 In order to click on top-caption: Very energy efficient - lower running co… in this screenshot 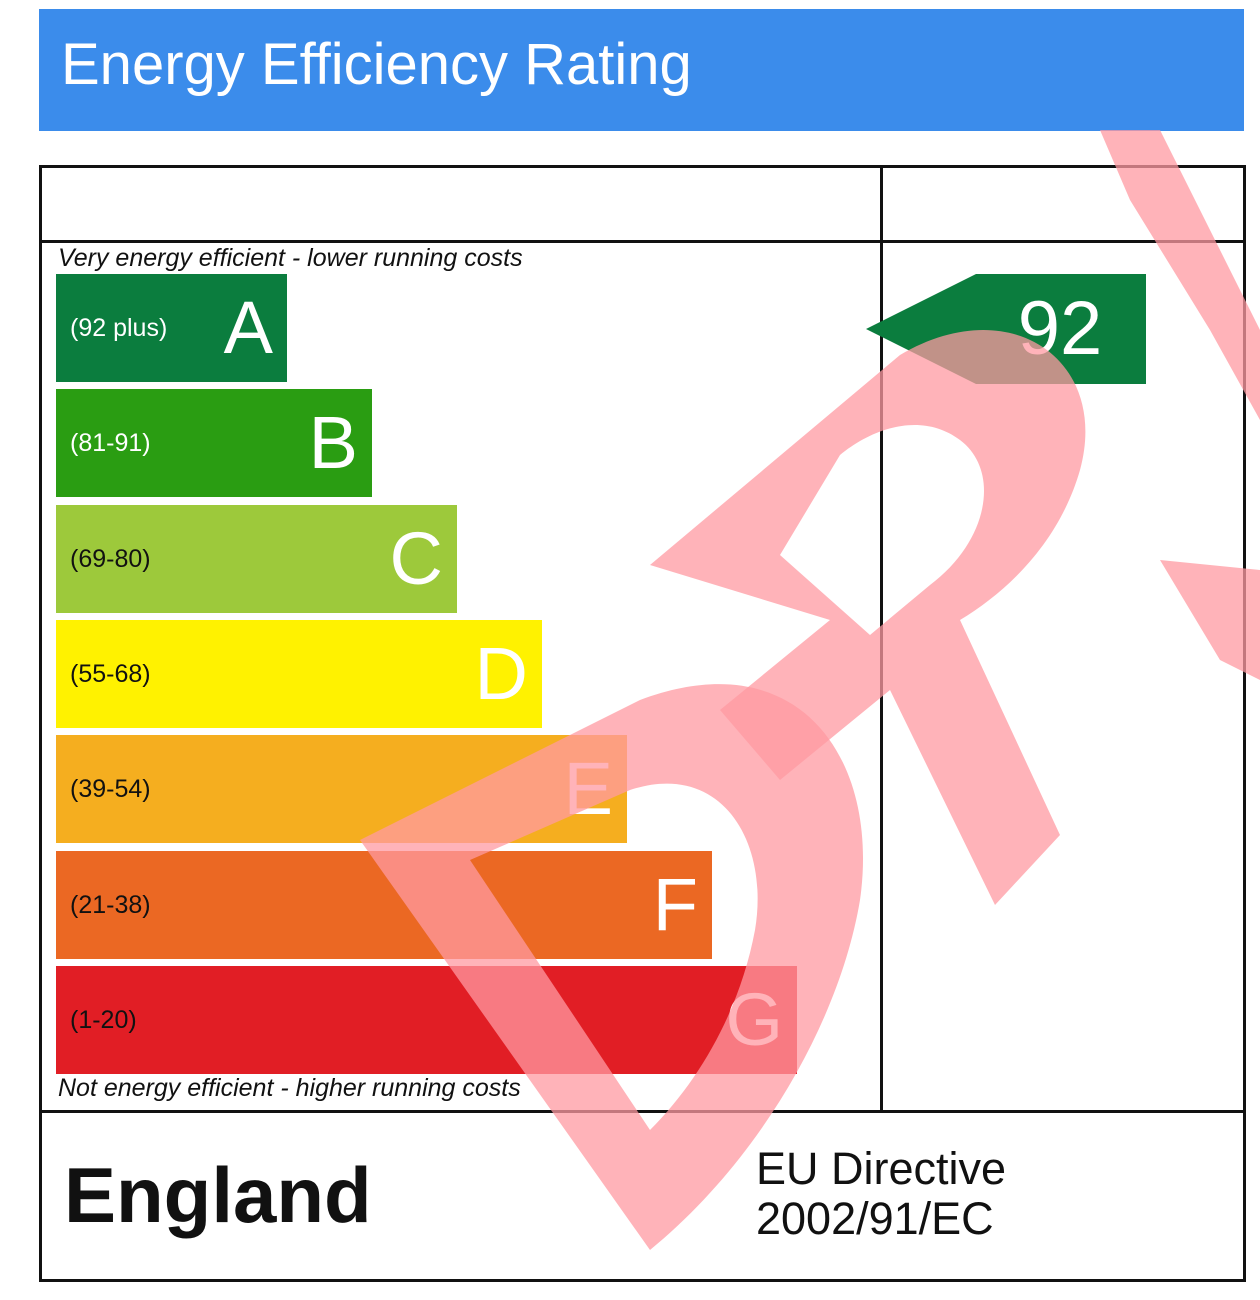, I will do `click(290, 258)`.